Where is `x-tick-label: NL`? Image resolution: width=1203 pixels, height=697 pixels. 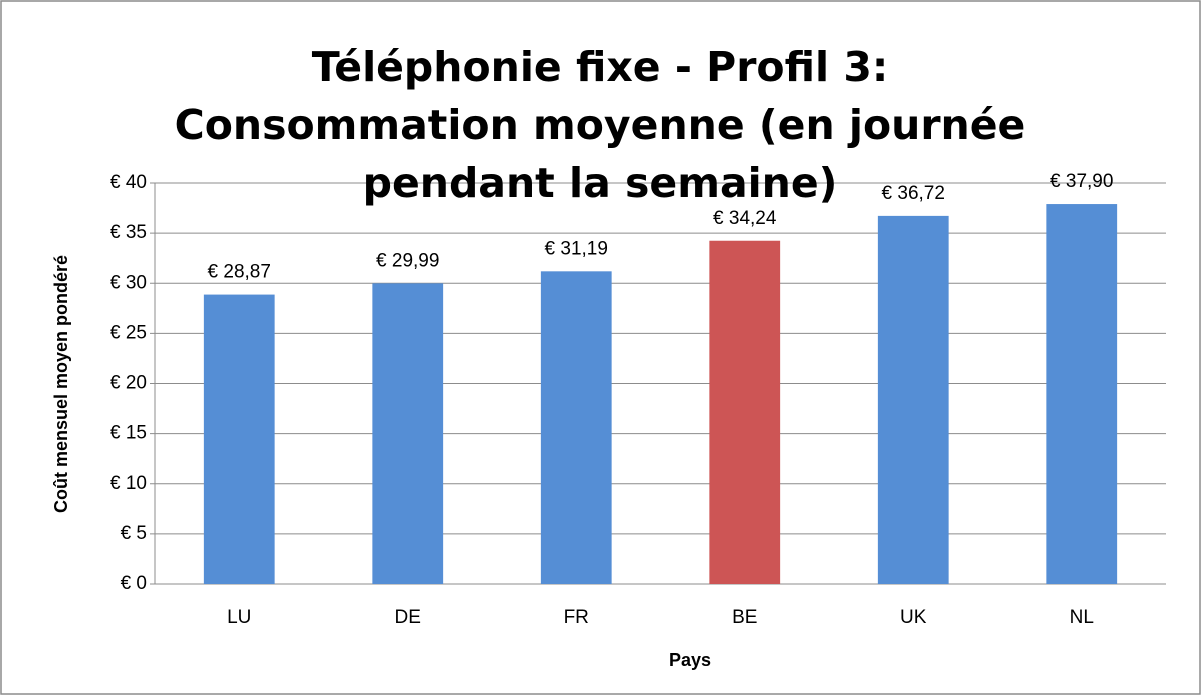 x-tick-label: NL is located at coordinates (1082, 617).